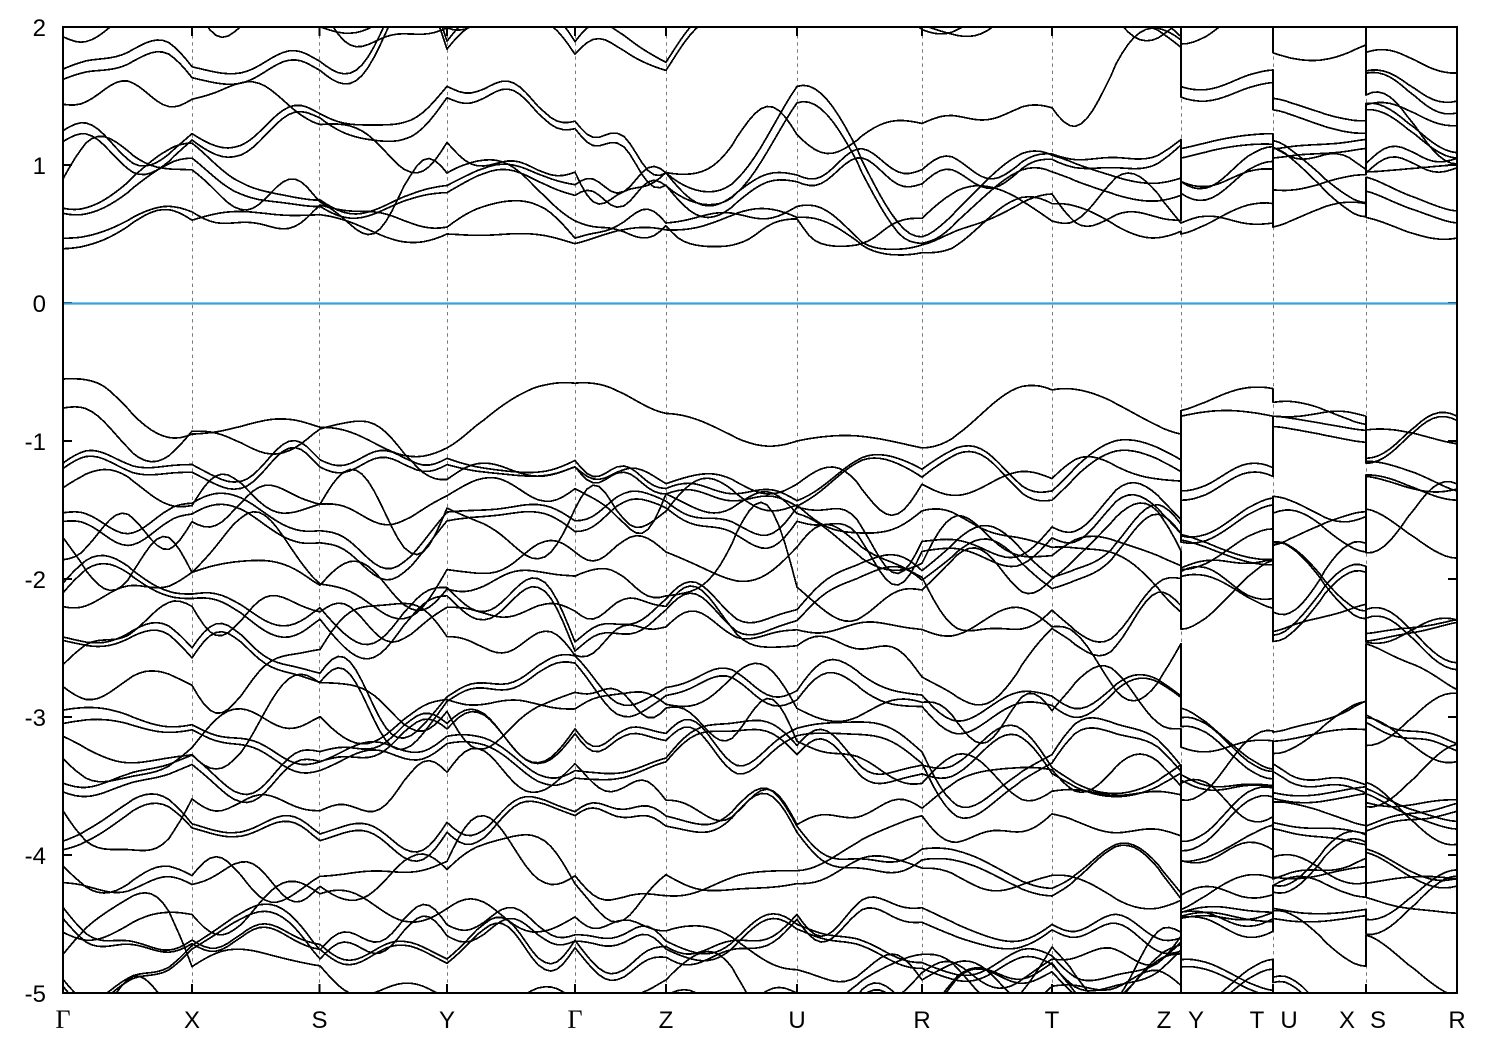 The width and height of the screenshot is (1500, 1050). I want to click on svg-text: 2, so click(39, 28).